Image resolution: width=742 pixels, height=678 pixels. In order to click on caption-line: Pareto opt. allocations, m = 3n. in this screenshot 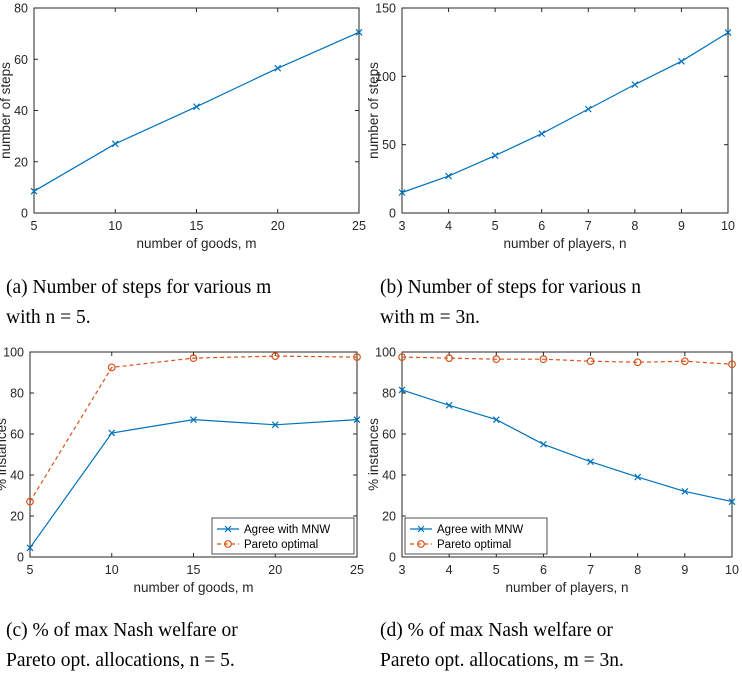, I will do `click(502, 660)`.